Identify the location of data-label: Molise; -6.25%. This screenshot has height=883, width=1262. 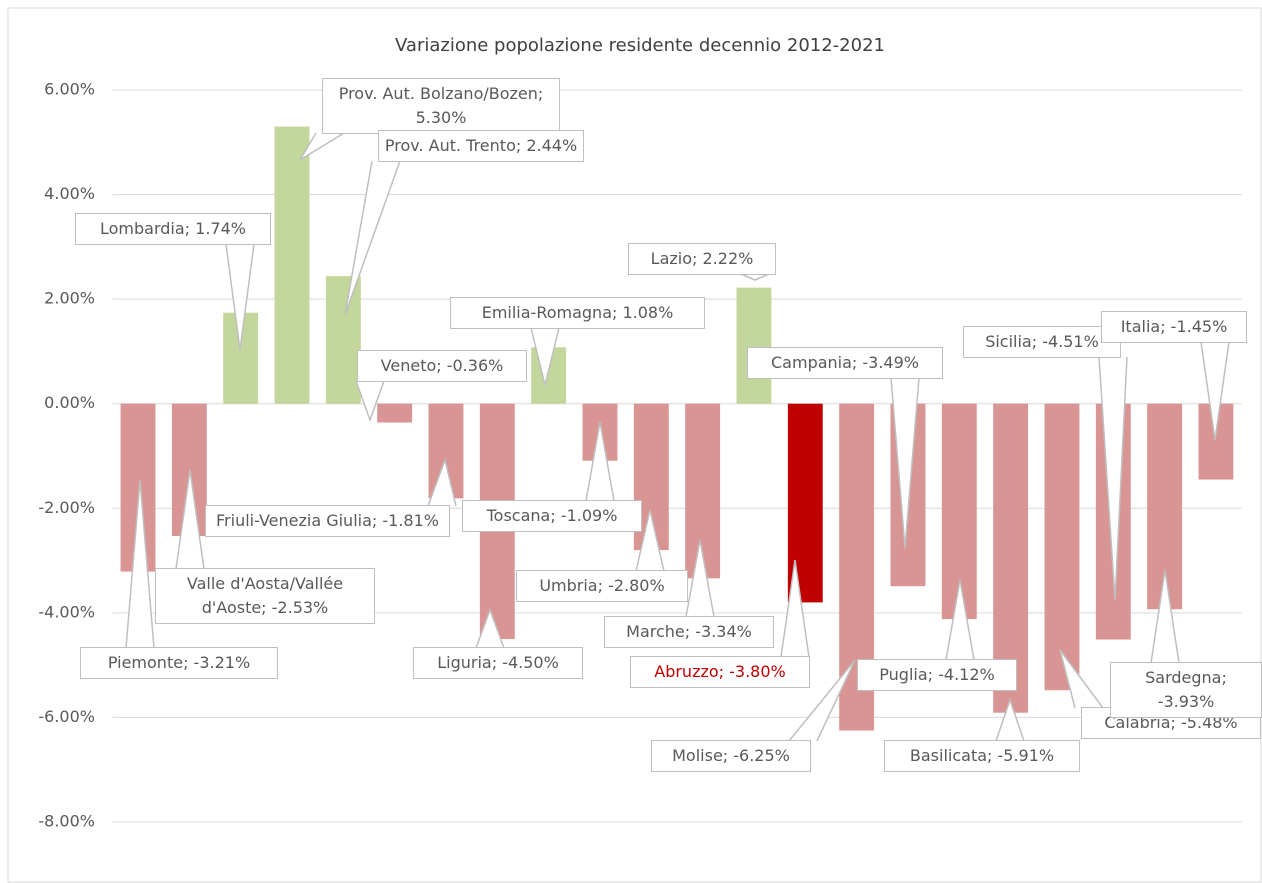
(731, 756).